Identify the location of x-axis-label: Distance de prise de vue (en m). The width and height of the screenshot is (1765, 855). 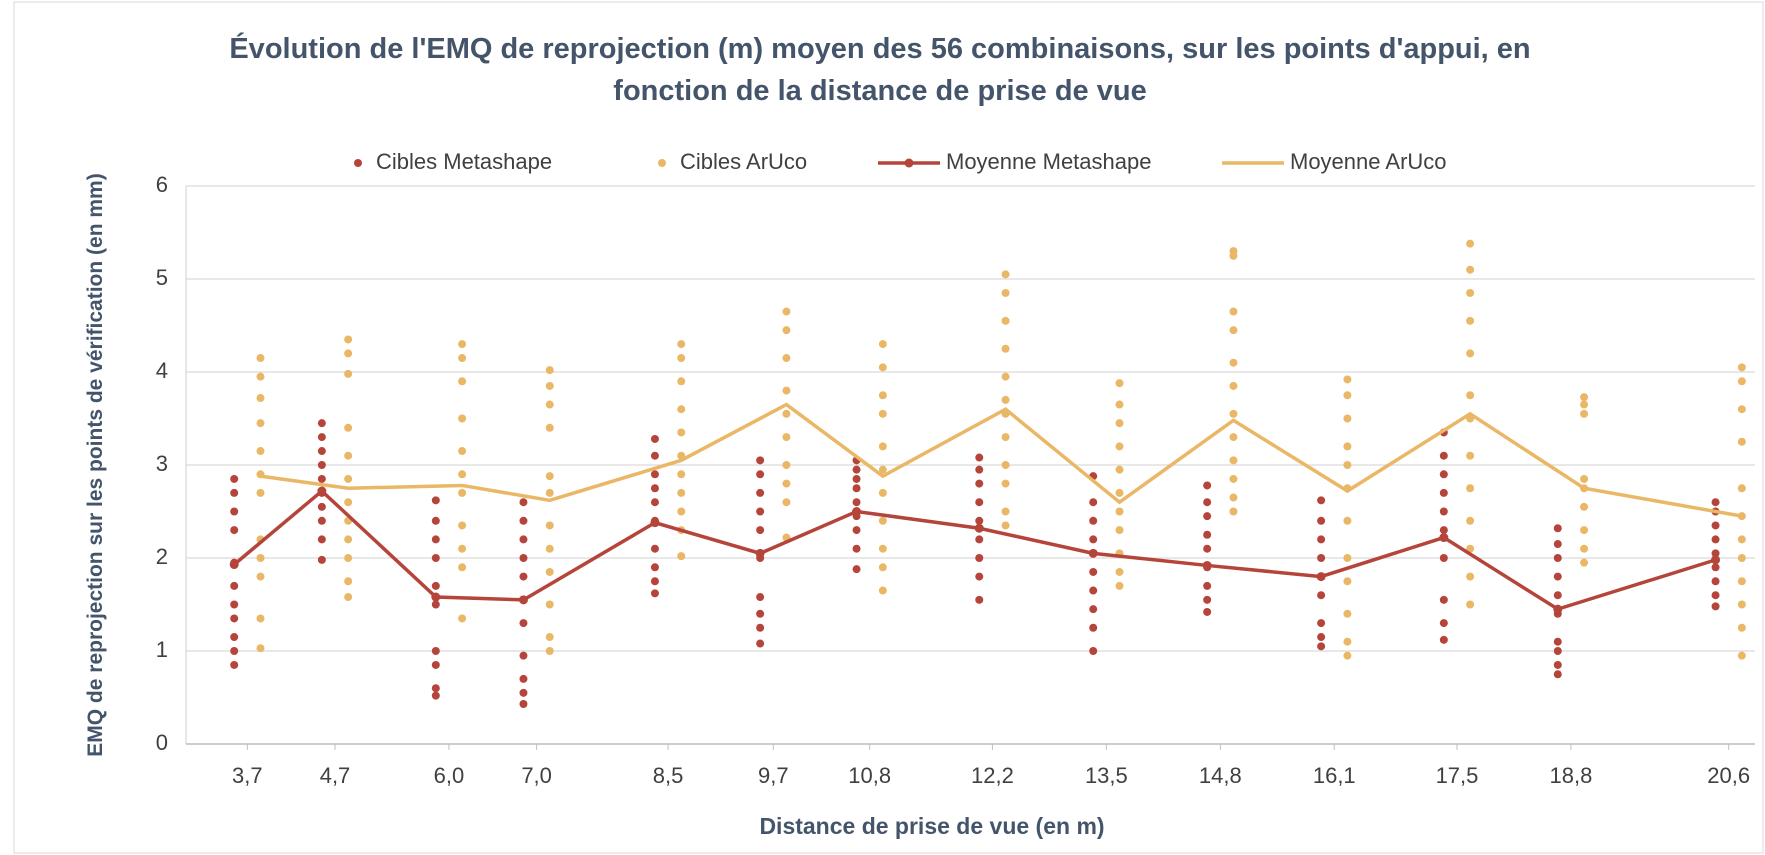
(931, 826).